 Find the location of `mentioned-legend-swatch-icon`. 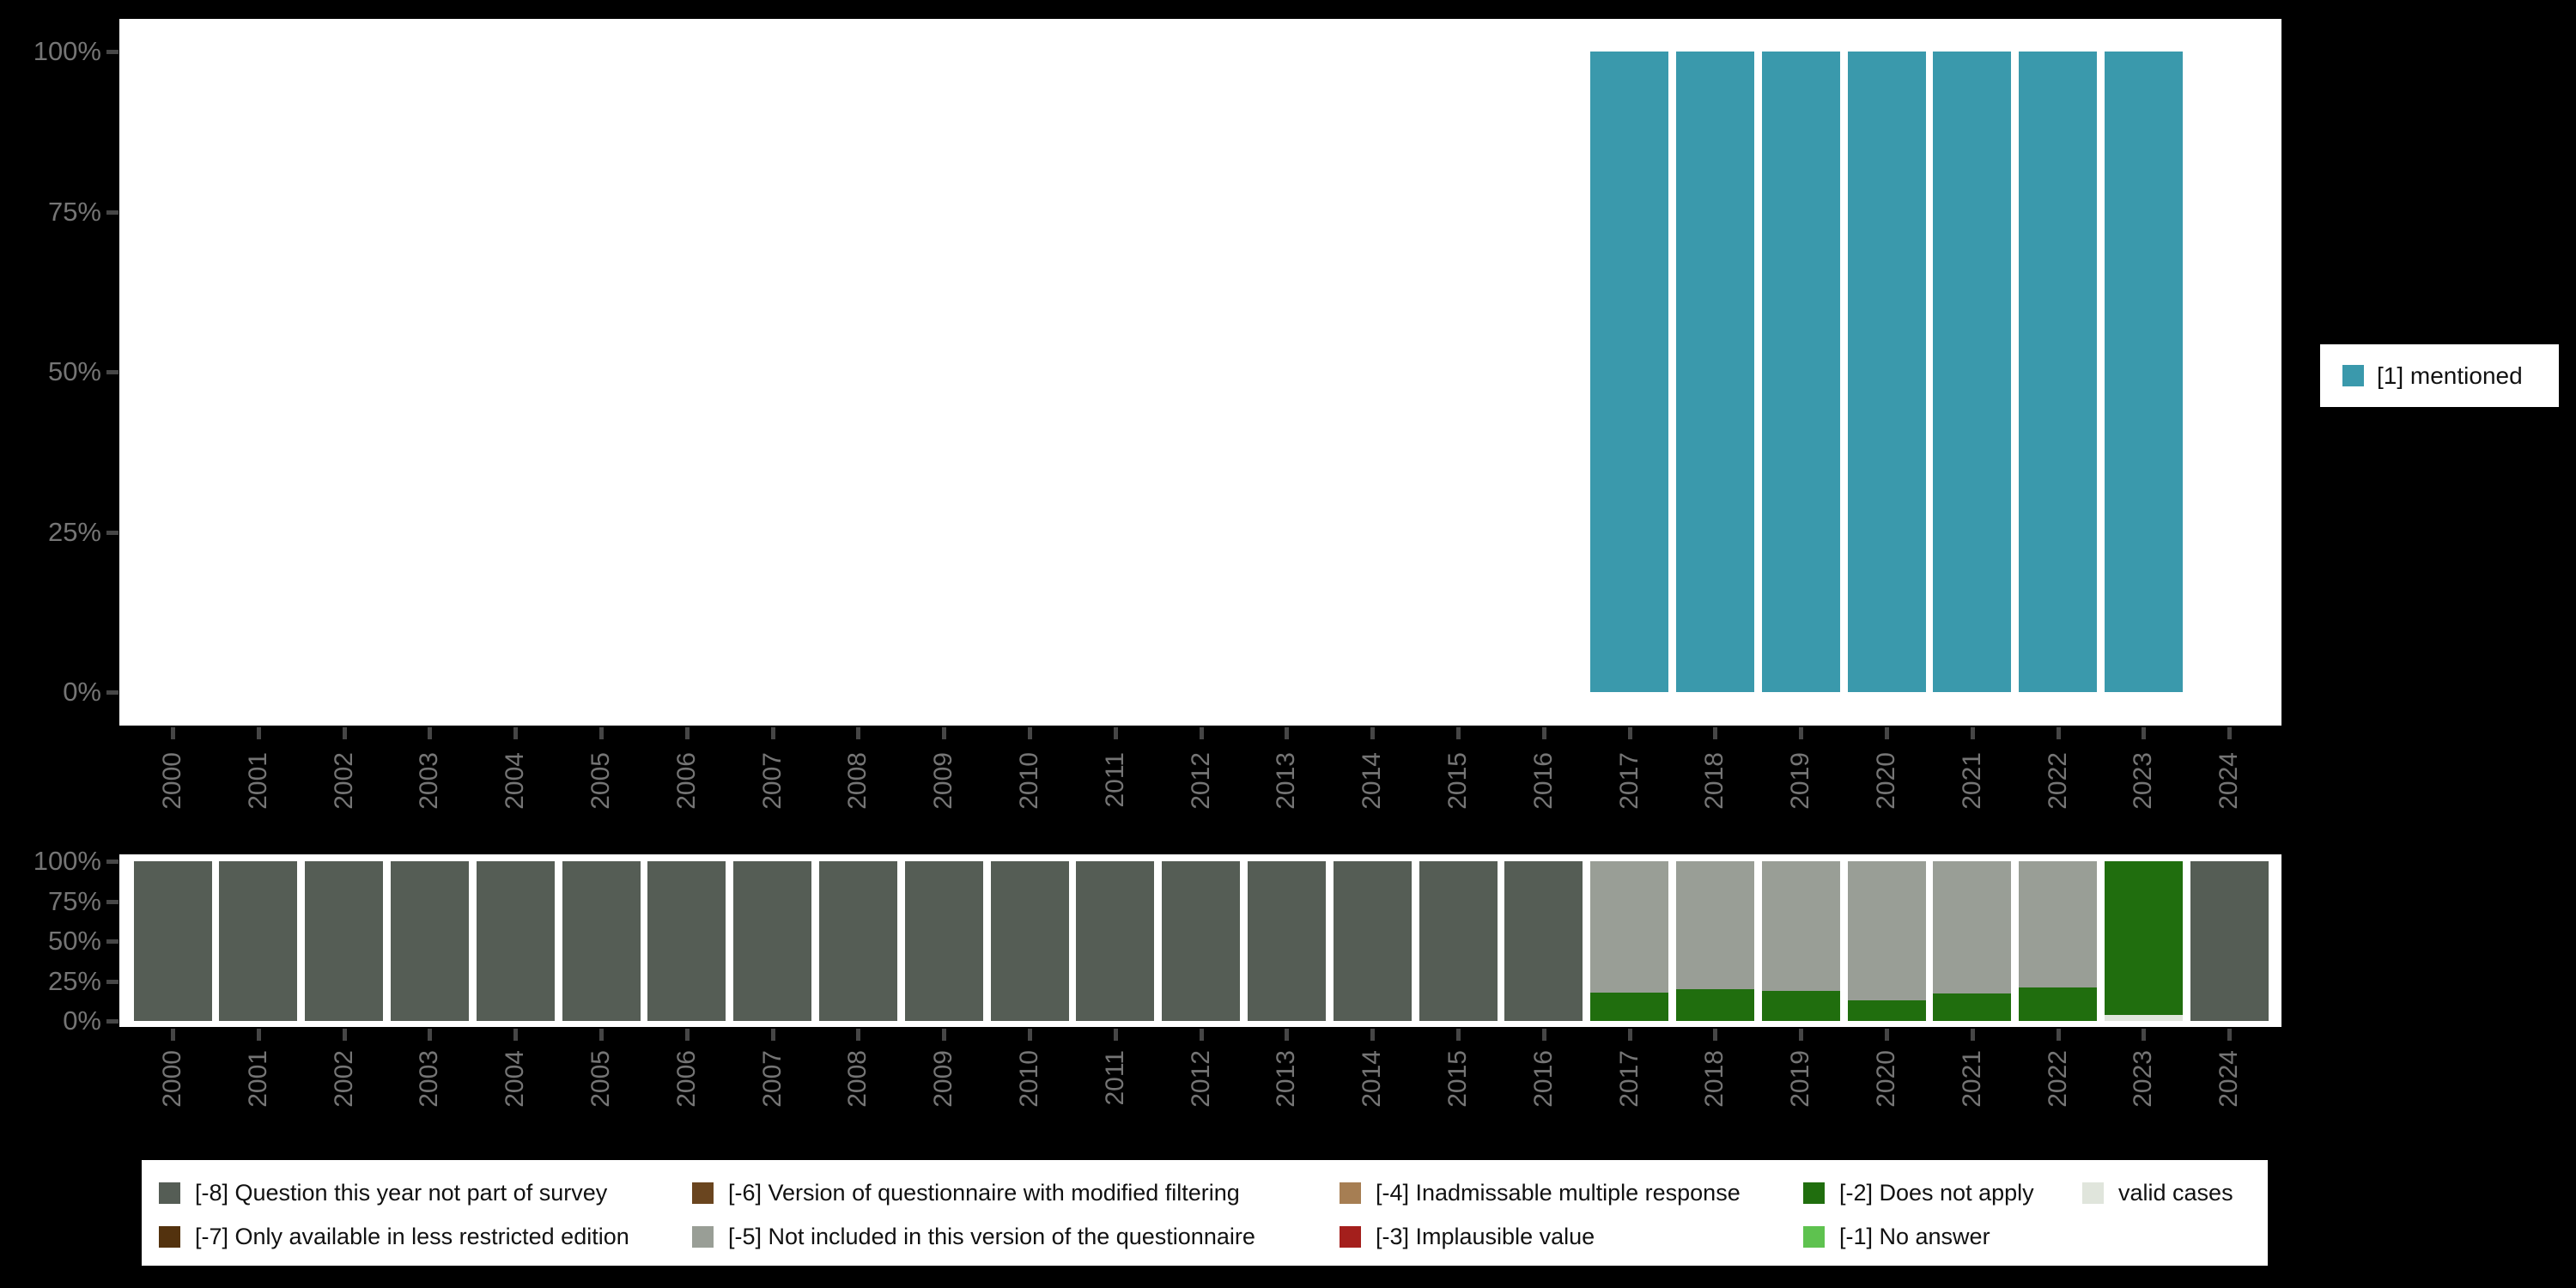

mentioned-legend-swatch-icon is located at coordinates (2353, 376).